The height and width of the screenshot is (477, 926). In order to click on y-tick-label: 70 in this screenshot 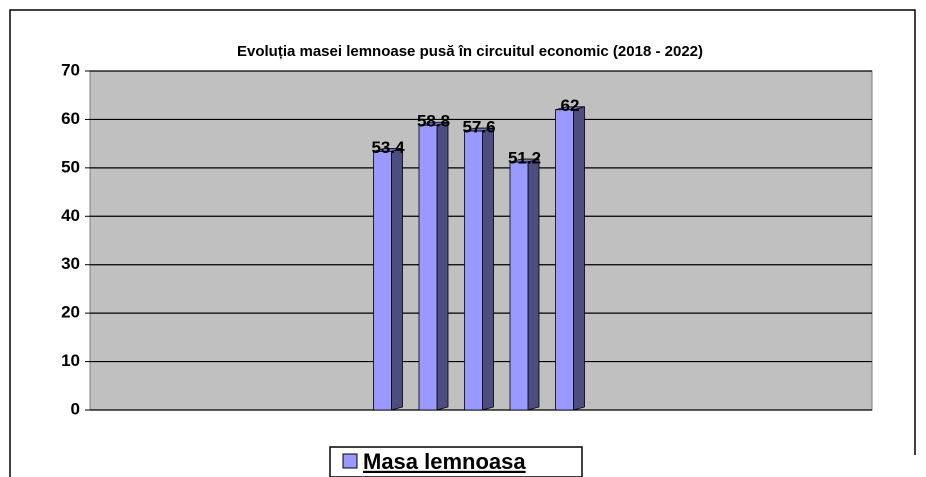, I will do `click(70, 69)`.